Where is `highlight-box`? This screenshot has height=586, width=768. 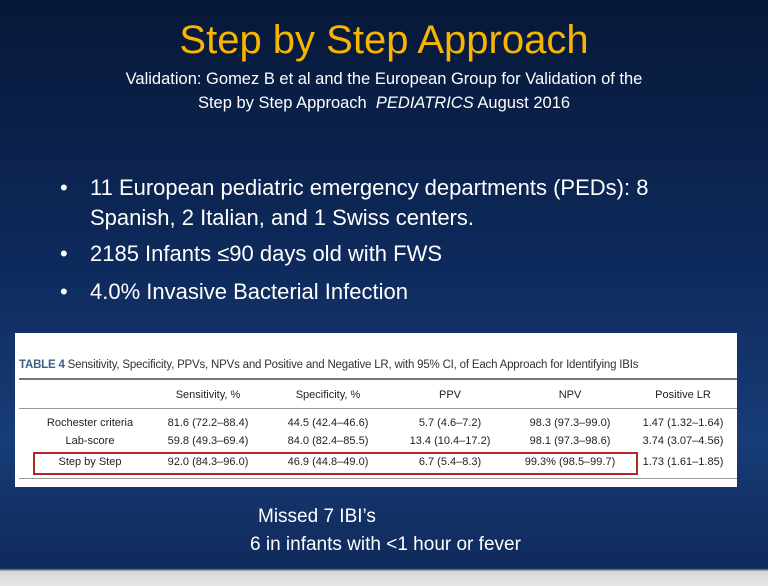
highlight-box is located at coordinates (335, 463).